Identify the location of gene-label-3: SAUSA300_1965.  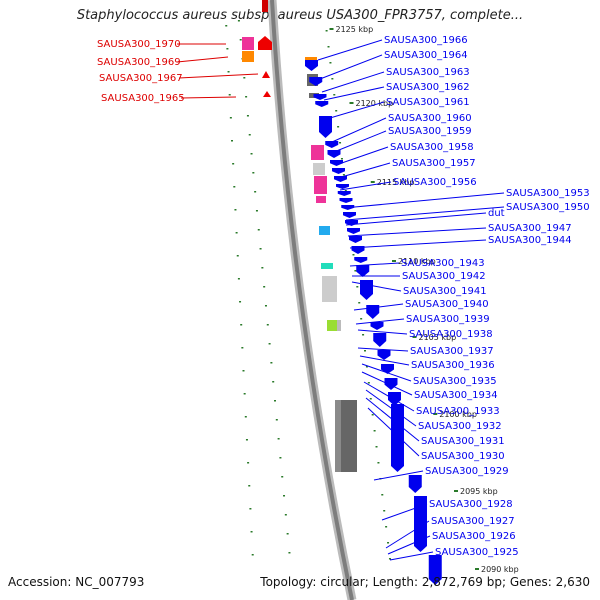
(143, 98).